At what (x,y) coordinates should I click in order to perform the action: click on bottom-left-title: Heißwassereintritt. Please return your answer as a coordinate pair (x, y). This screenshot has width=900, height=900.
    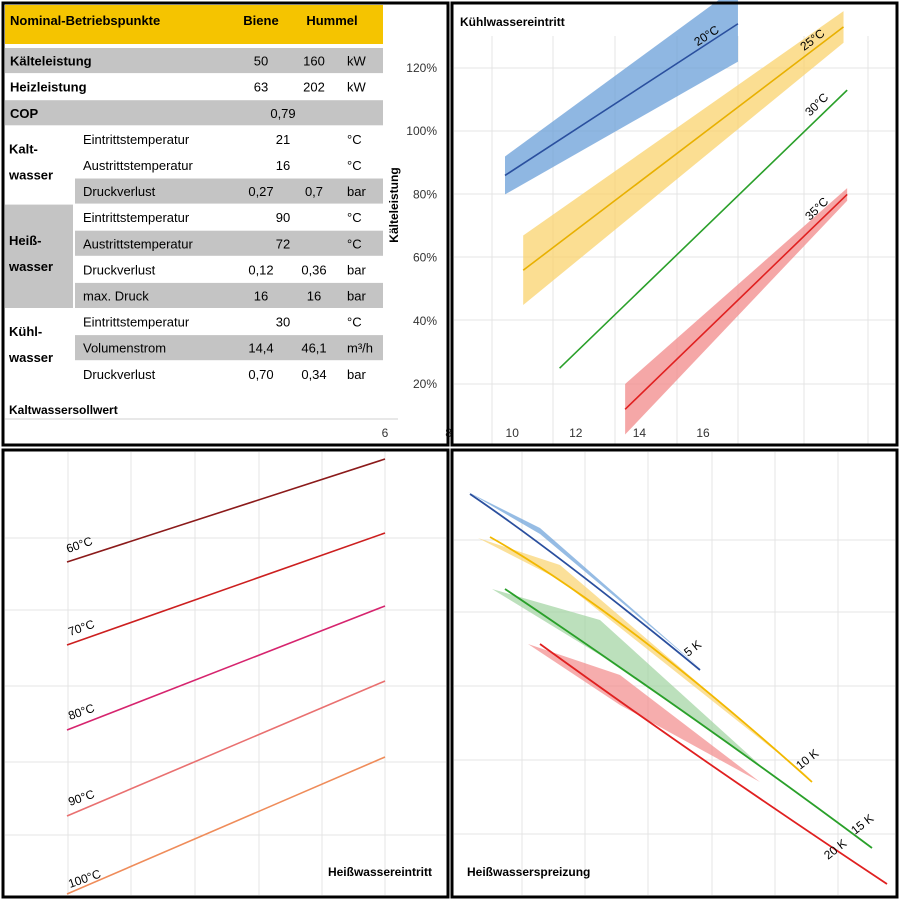
    Looking at the image, I should click on (380, 872).